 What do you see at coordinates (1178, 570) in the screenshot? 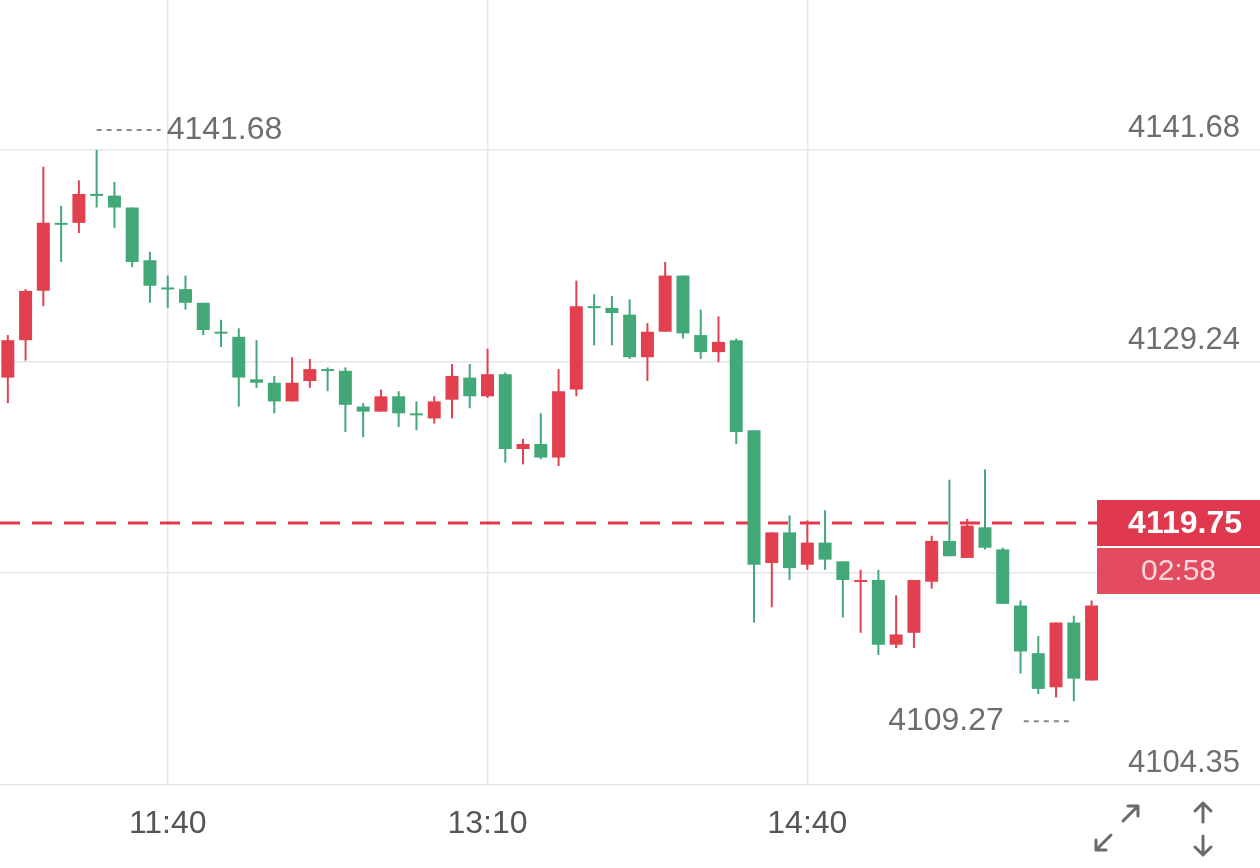
I see `annotation: 02:58` at bounding box center [1178, 570].